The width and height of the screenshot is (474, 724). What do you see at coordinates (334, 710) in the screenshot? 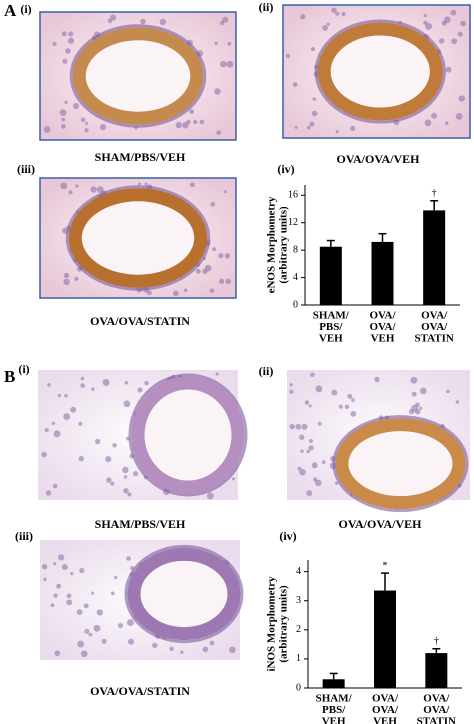
I see `x-tick-label: PBS/` at bounding box center [334, 710].